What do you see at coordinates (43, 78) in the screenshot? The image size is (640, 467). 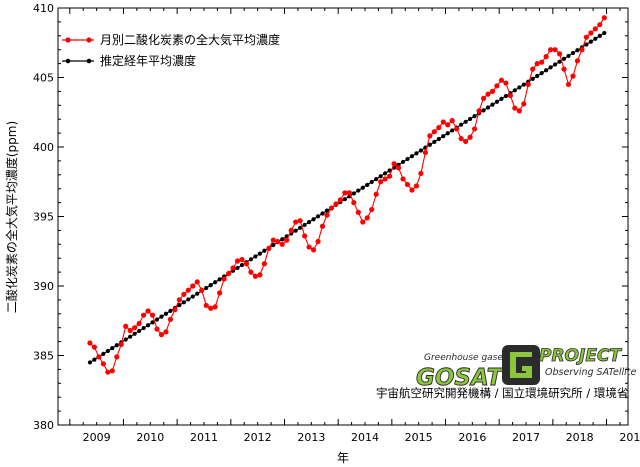 I see `y-tick-label: 405` at bounding box center [43, 78].